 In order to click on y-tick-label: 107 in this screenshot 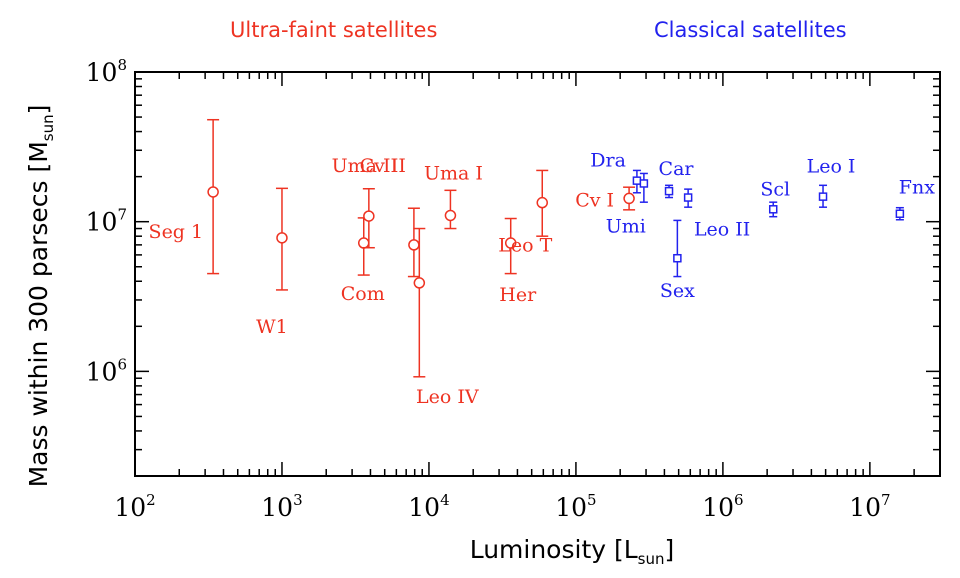, I will do `click(106, 221)`.